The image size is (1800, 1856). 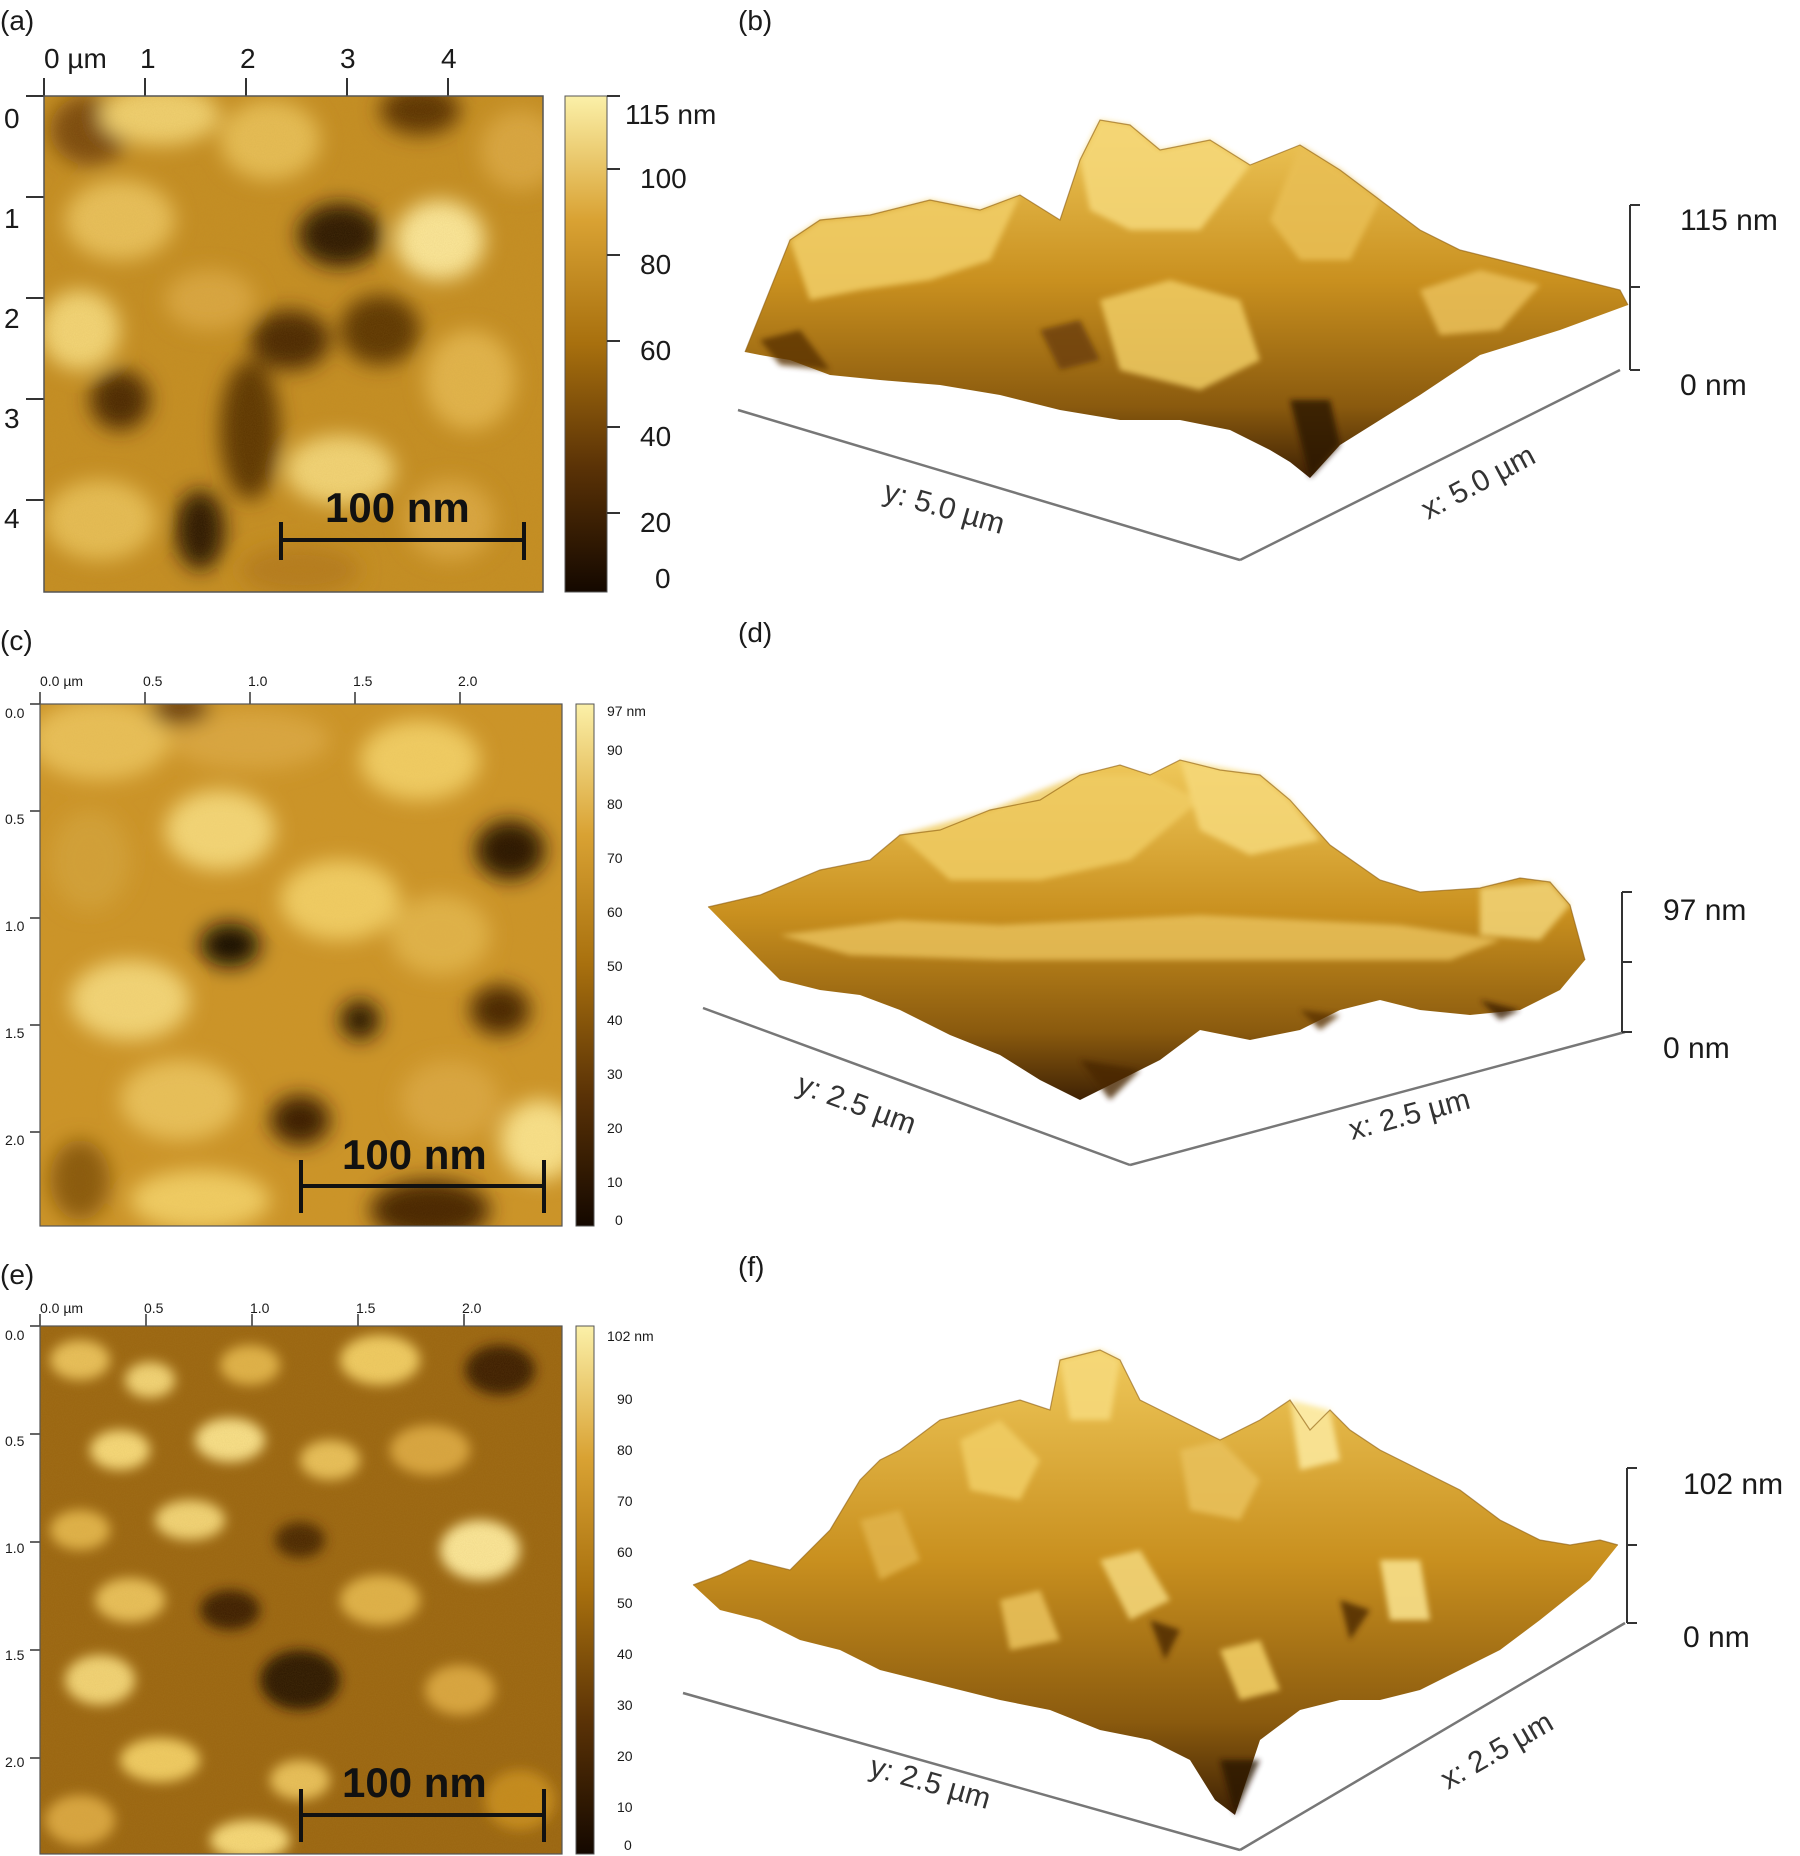 What do you see at coordinates (663, 178) in the screenshot?
I see `colorbar-tick-label: 100` at bounding box center [663, 178].